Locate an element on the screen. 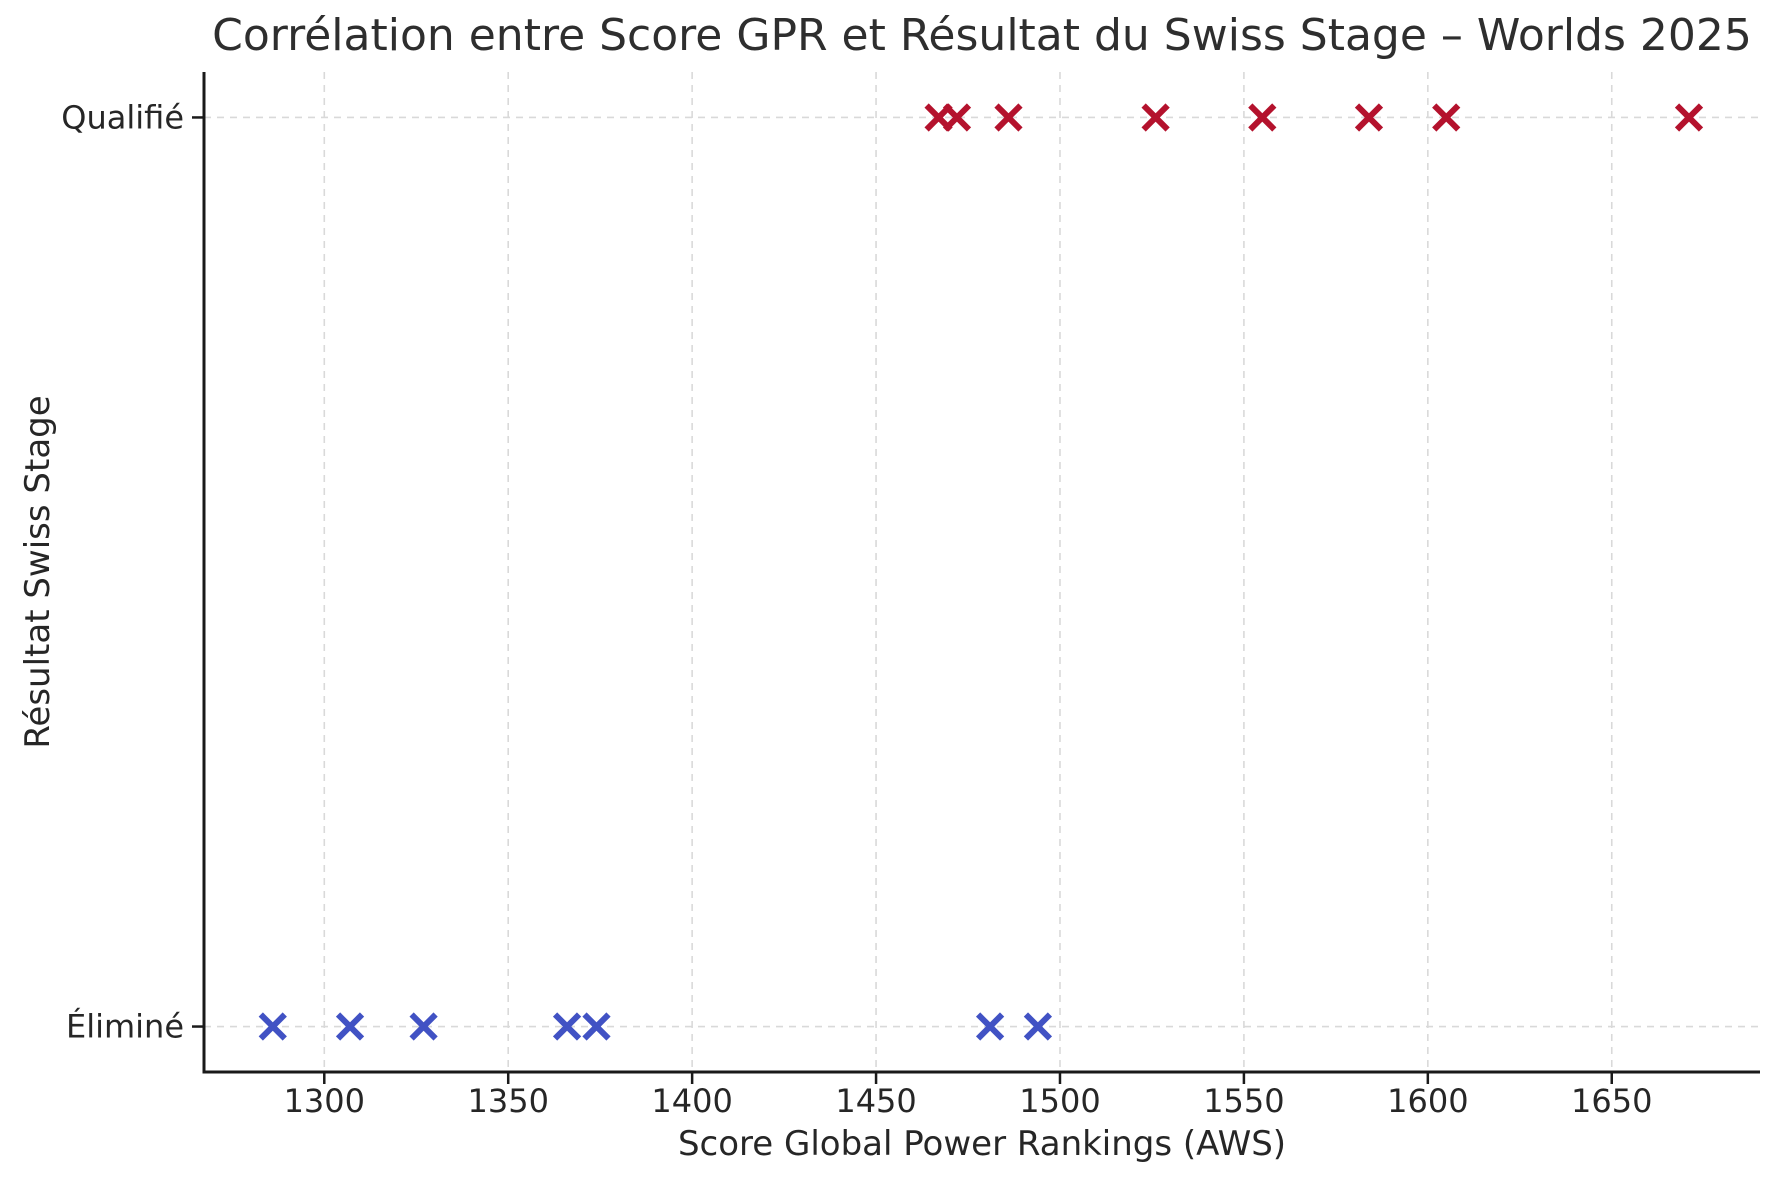 The image size is (1780, 1180). y-tick-label: Qualifié is located at coordinates (122, 117).